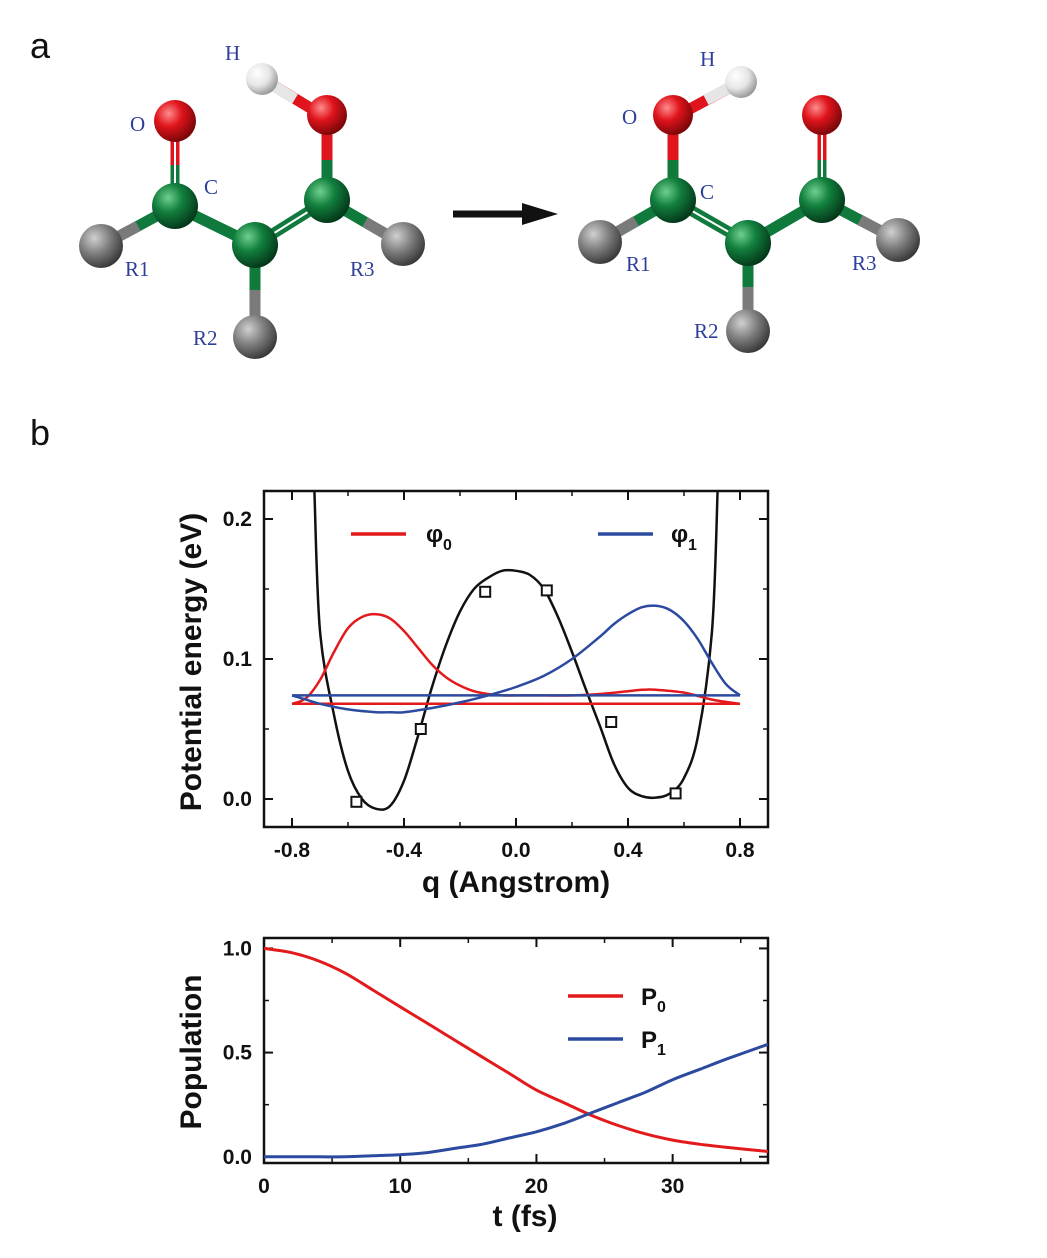 The image size is (1047, 1258). I want to click on series-line-P0, so click(516, 1049).